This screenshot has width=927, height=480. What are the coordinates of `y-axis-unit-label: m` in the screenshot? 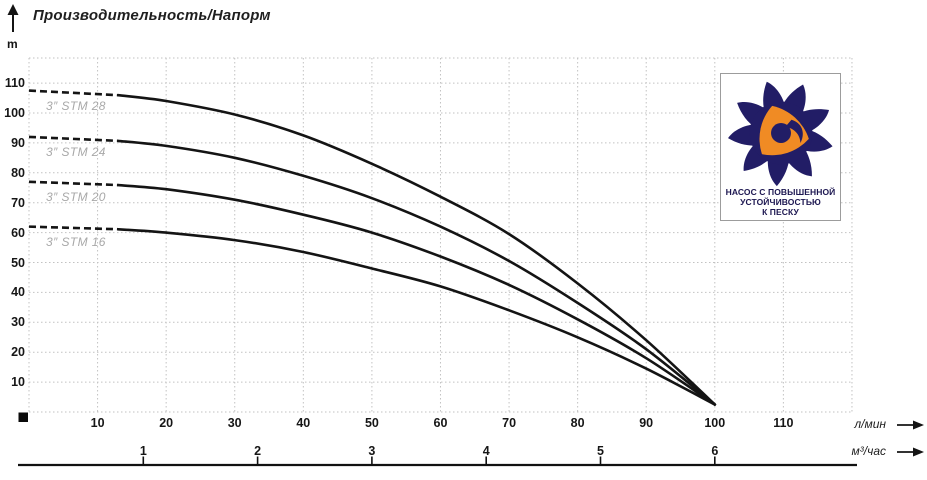 It's located at (12, 44).